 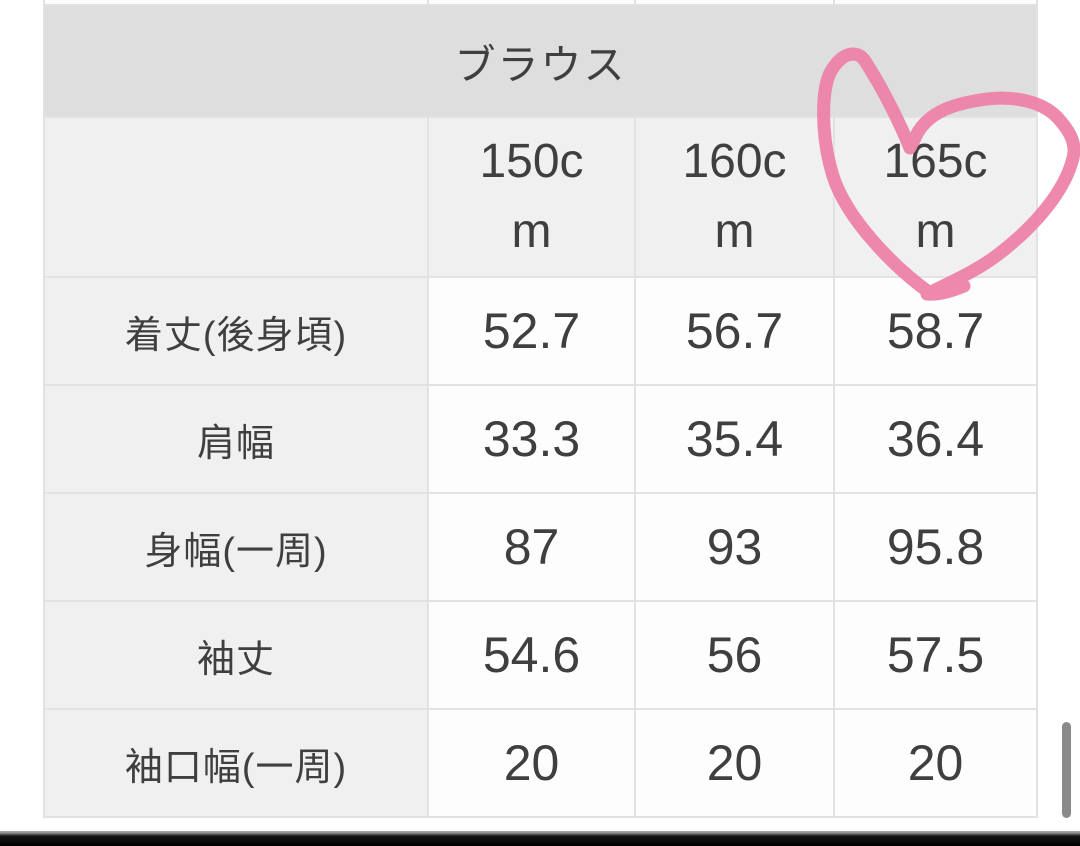 I want to click on column-header-160cm: 160cm, so click(x=734, y=197).